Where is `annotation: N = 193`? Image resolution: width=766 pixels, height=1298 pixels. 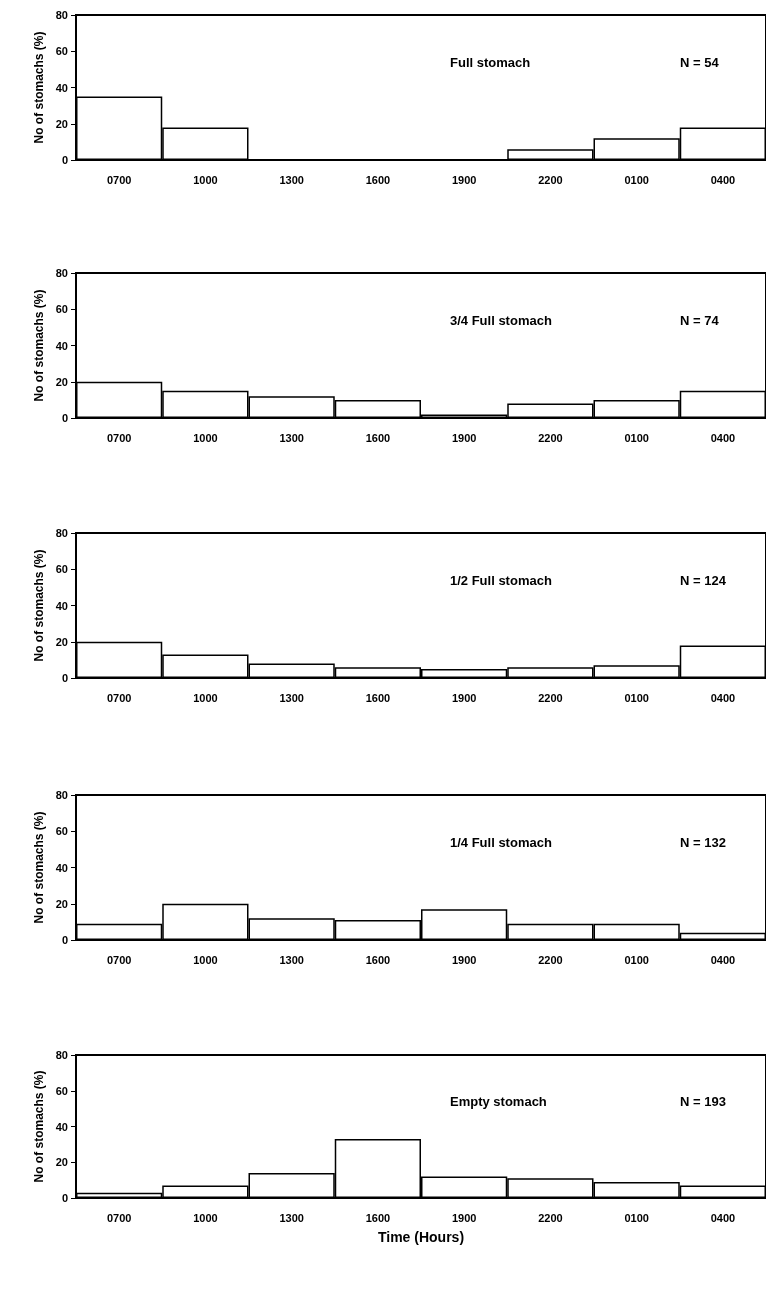 annotation: N = 193 is located at coordinates (702, 1102).